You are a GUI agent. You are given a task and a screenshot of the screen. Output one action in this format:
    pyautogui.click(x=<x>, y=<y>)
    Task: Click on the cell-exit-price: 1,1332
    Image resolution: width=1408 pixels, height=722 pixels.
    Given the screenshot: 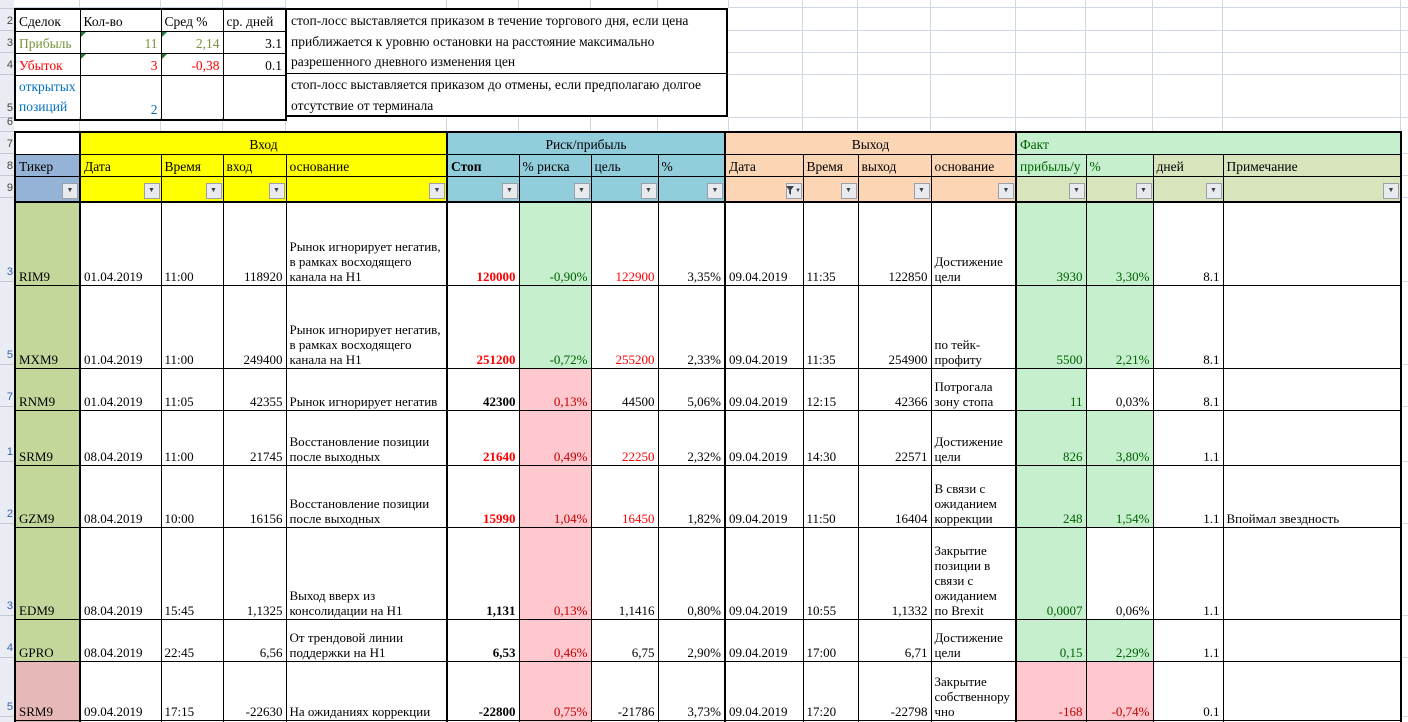 What is the action you would take?
    pyautogui.click(x=894, y=573)
    